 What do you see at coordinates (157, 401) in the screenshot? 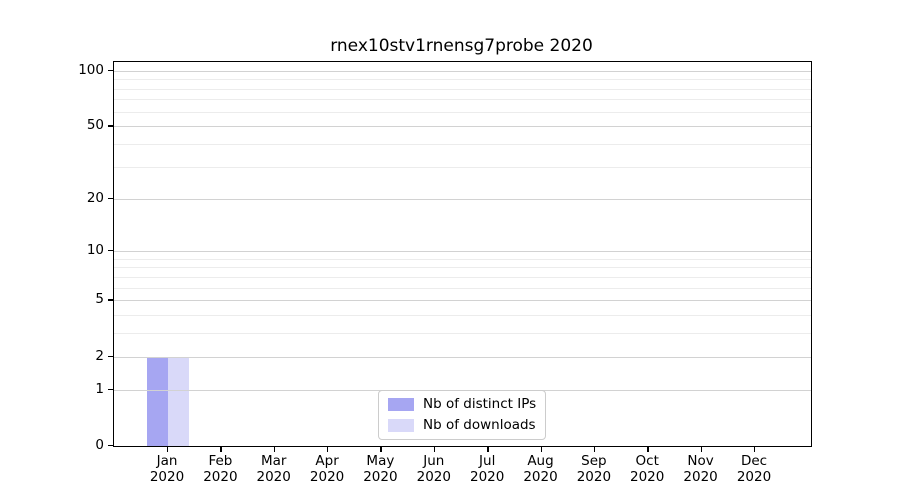
I see `bar-nb-of-distinct-ips-jan-2020` at bounding box center [157, 401].